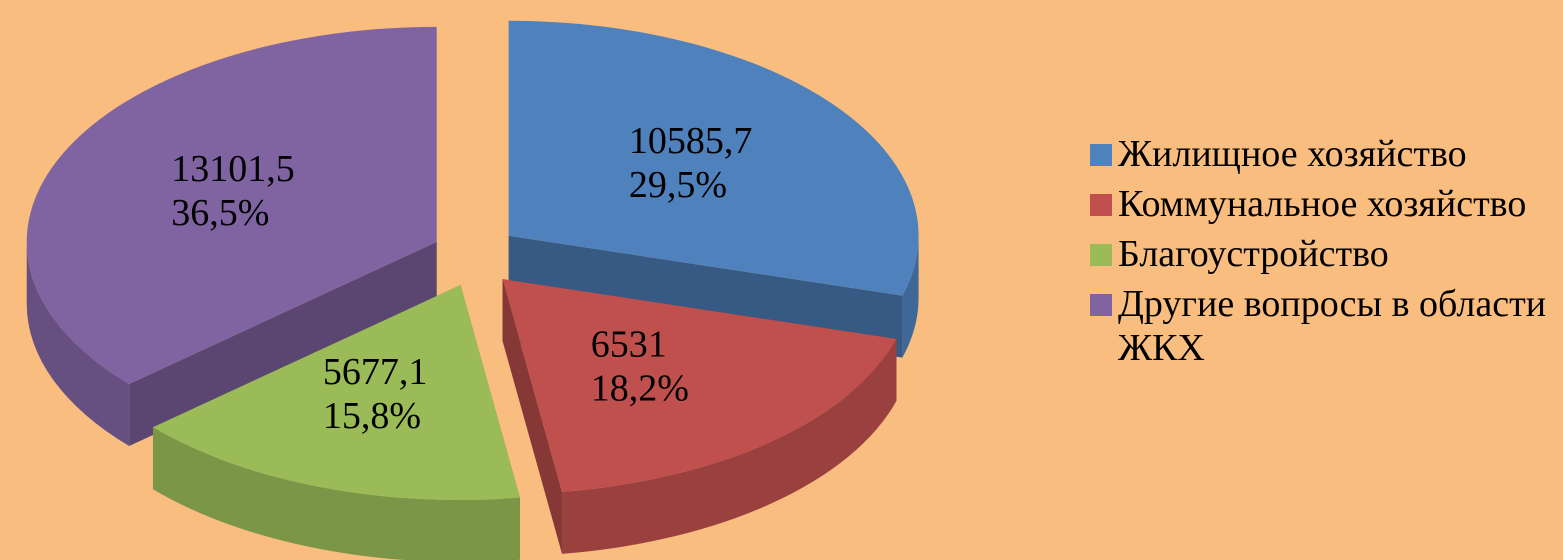 The image size is (1563, 560). I want to click on legend-label: Жилищное хозяйство, so click(1292, 154).